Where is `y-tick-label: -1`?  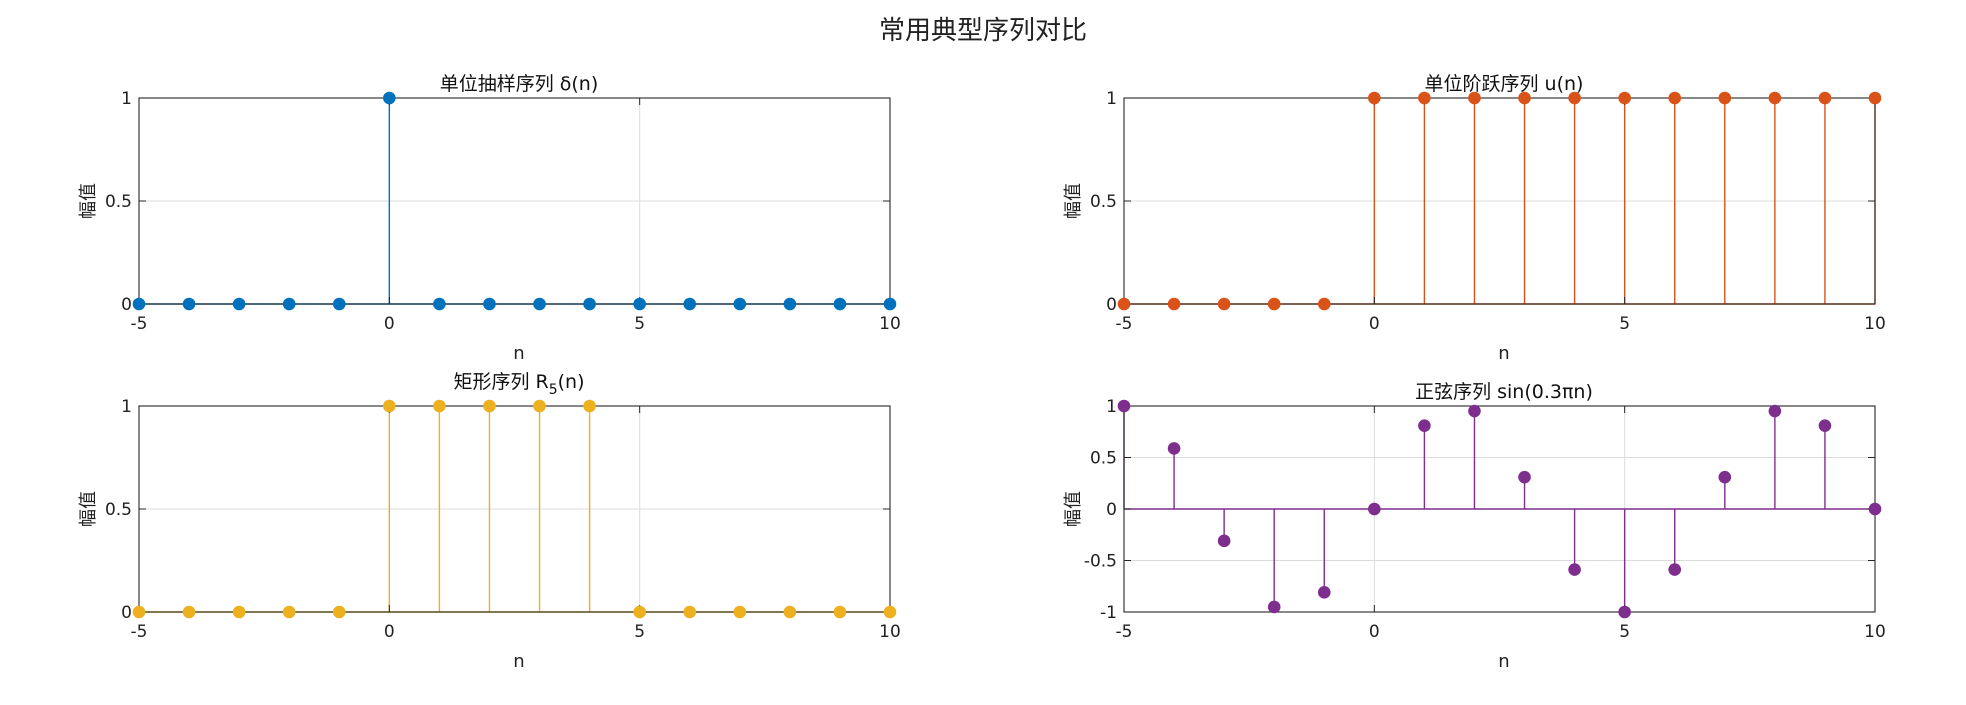
y-tick-label: -1 is located at coordinates (1108, 613).